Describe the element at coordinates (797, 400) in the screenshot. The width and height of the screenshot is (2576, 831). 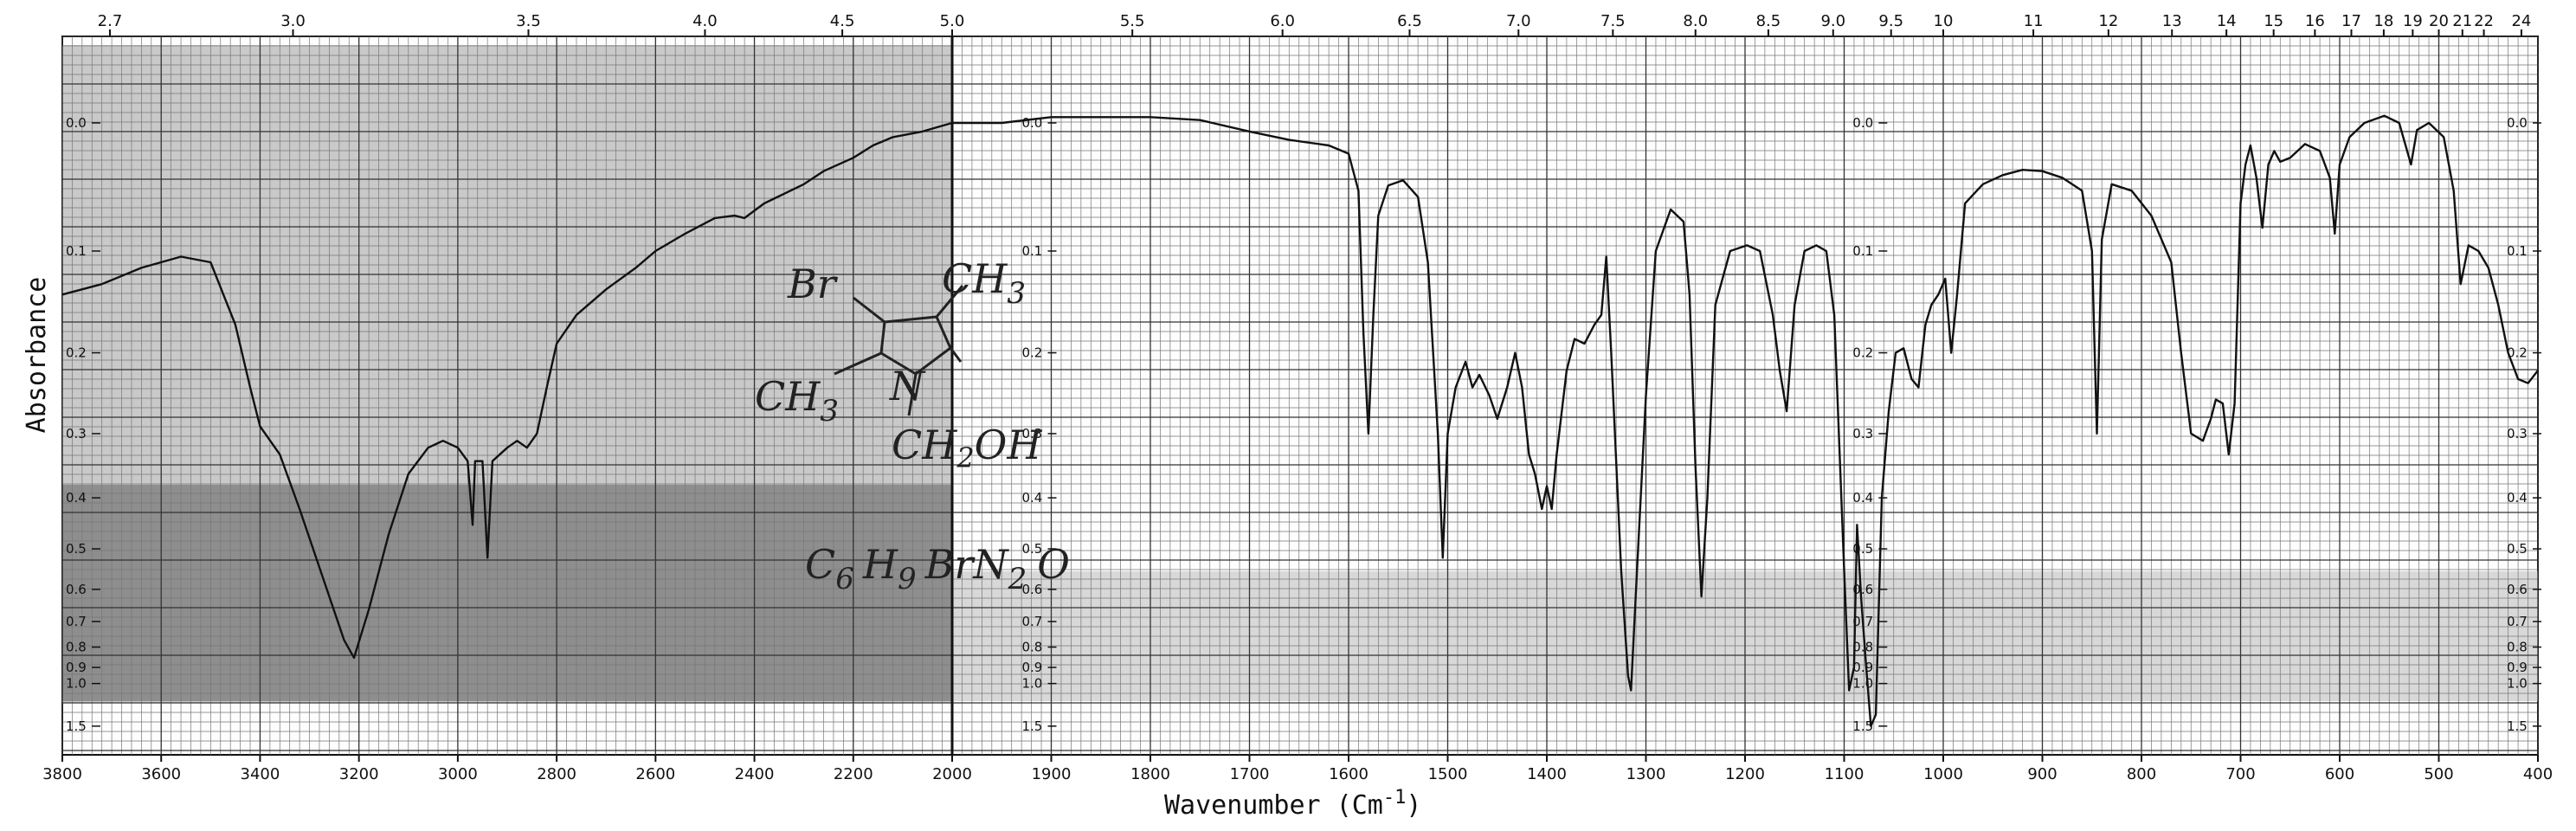
I see `structure-label-ch3-left: CH3` at that location.